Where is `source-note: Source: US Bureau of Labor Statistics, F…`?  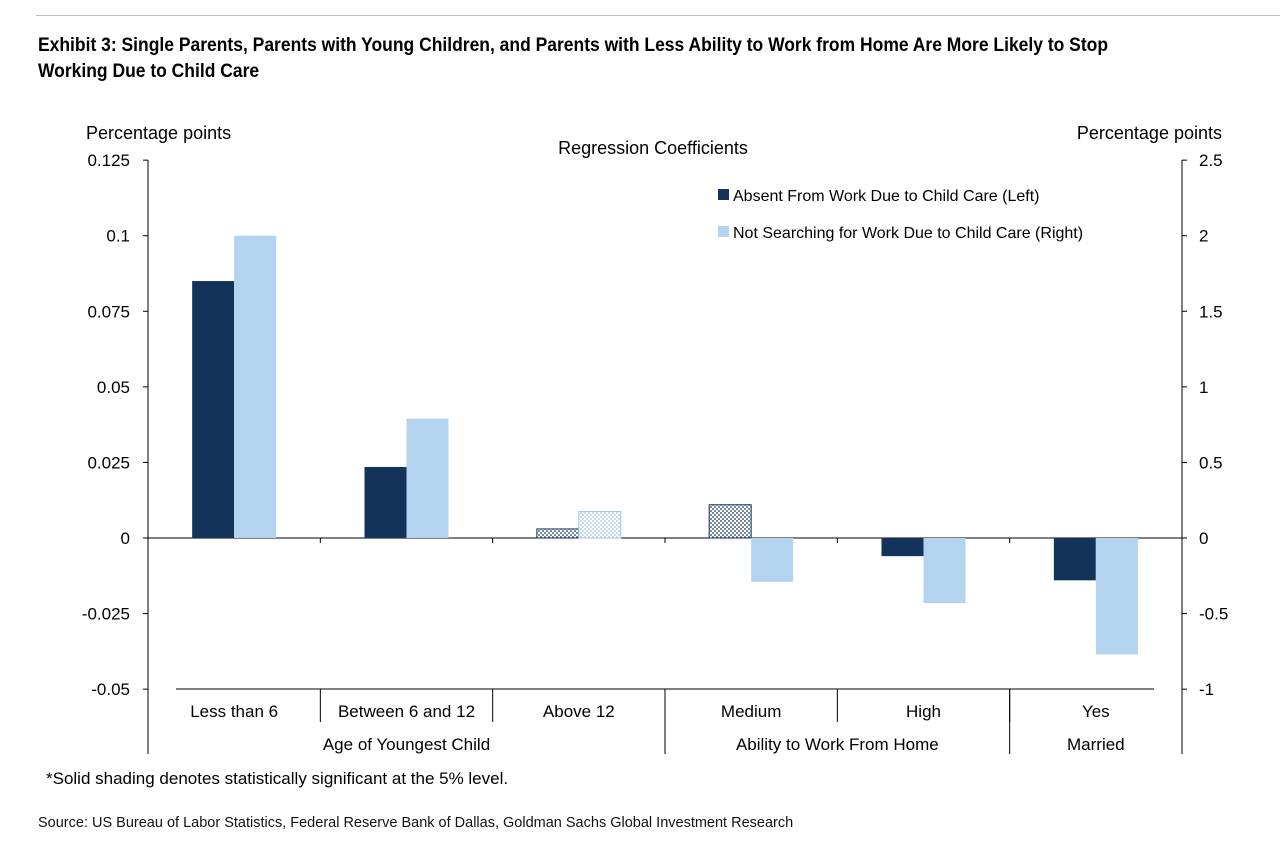 source-note: Source: US Bureau of Labor Statistics, F… is located at coordinates (416, 823).